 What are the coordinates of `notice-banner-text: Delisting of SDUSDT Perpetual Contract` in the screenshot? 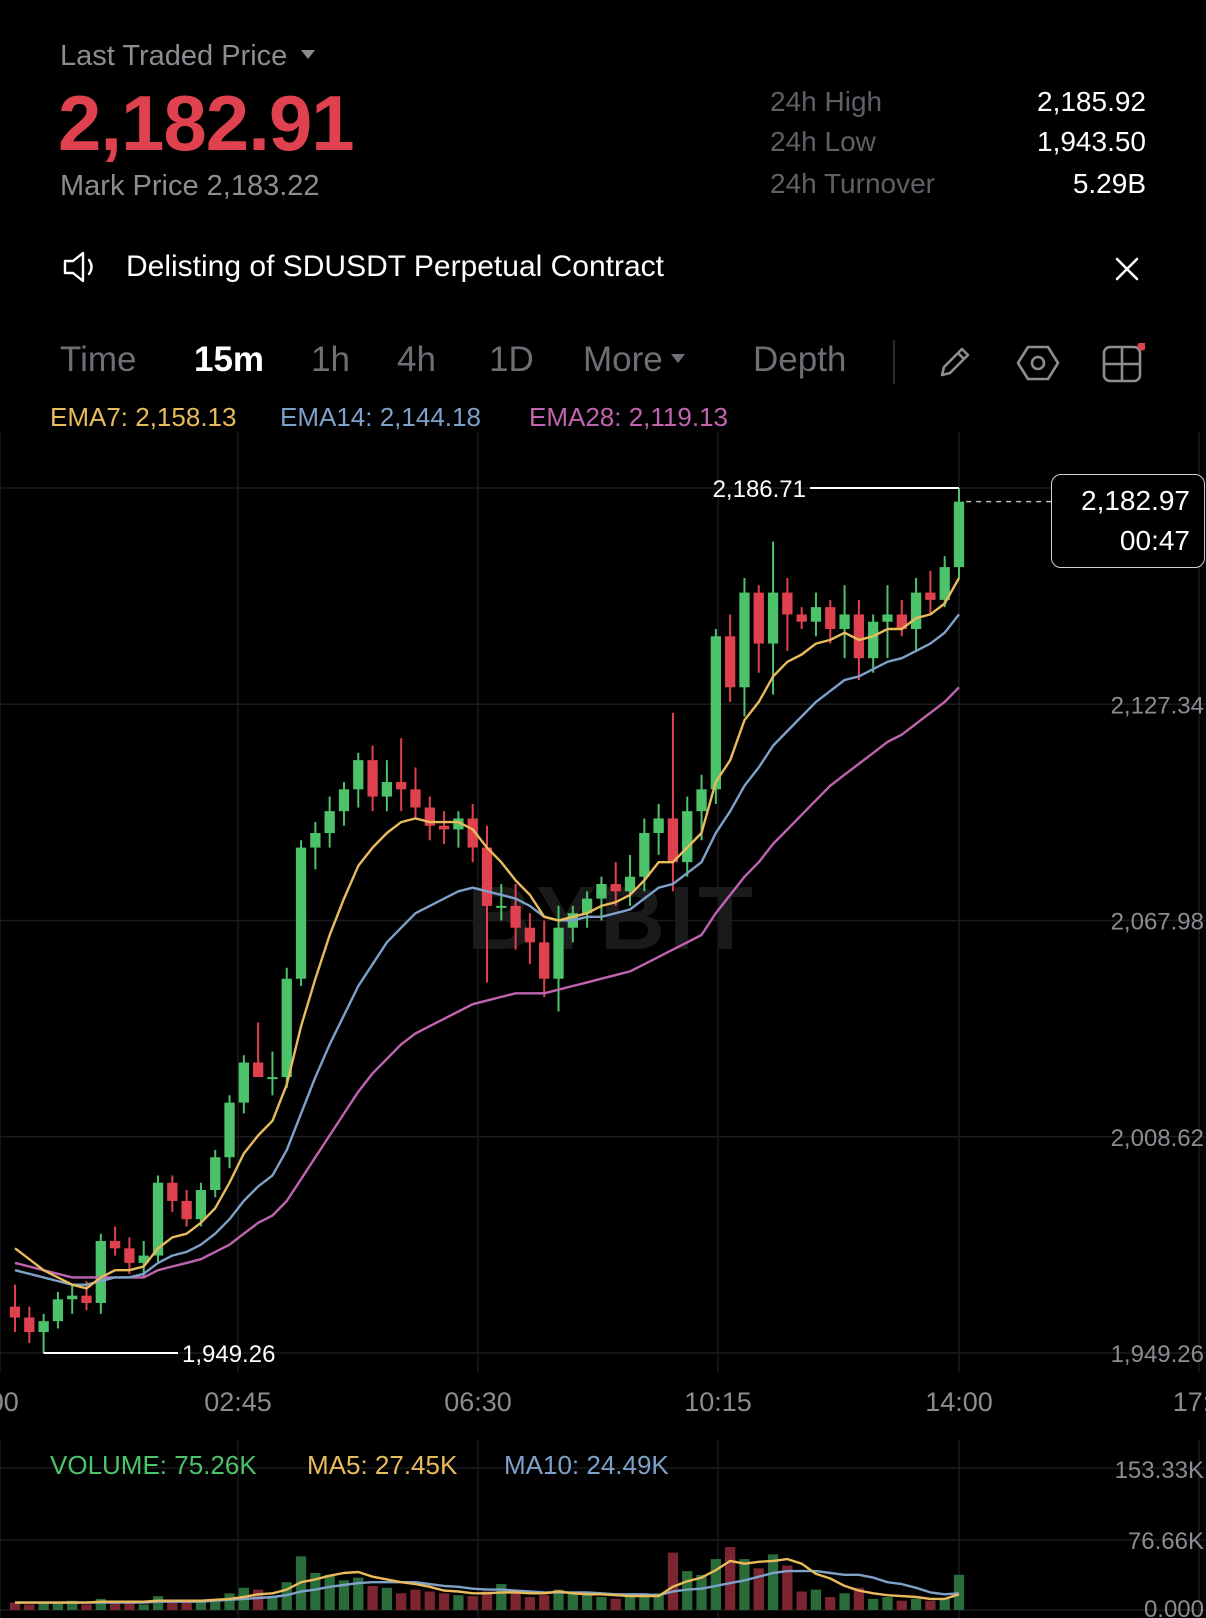 It's located at (395, 266).